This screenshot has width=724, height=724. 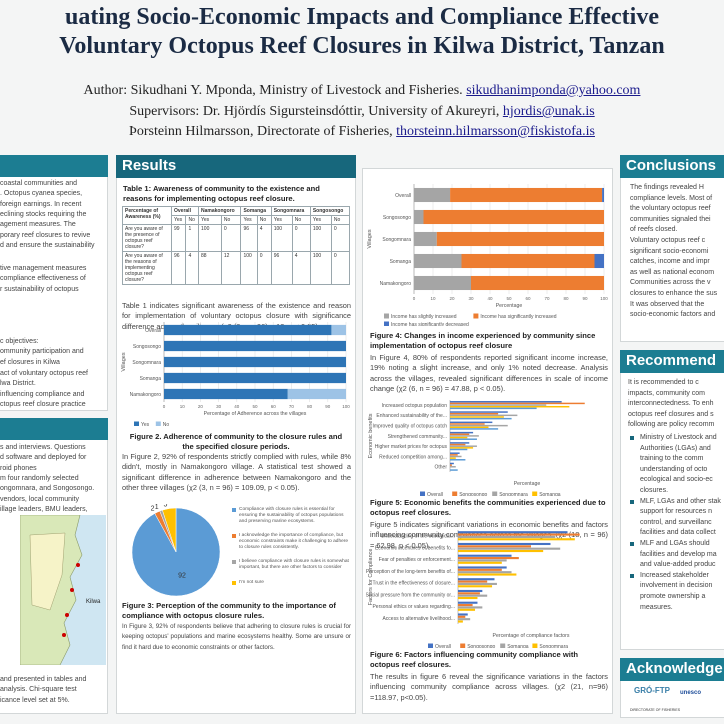 What do you see at coordinates (43, 268) in the screenshot?
I see `text-line: tive management measures` at bounding box center [43, 268].